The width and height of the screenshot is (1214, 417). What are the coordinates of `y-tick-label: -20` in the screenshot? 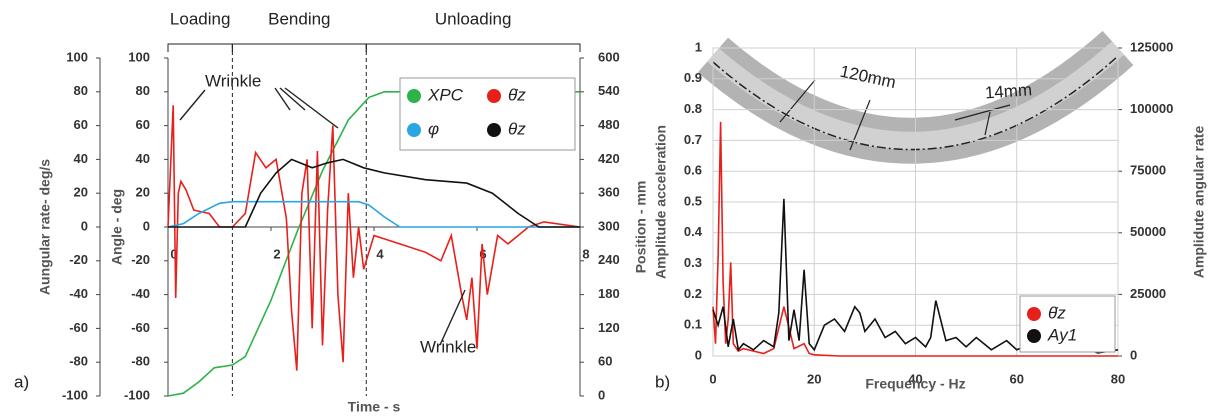 It's located at (140, 259).